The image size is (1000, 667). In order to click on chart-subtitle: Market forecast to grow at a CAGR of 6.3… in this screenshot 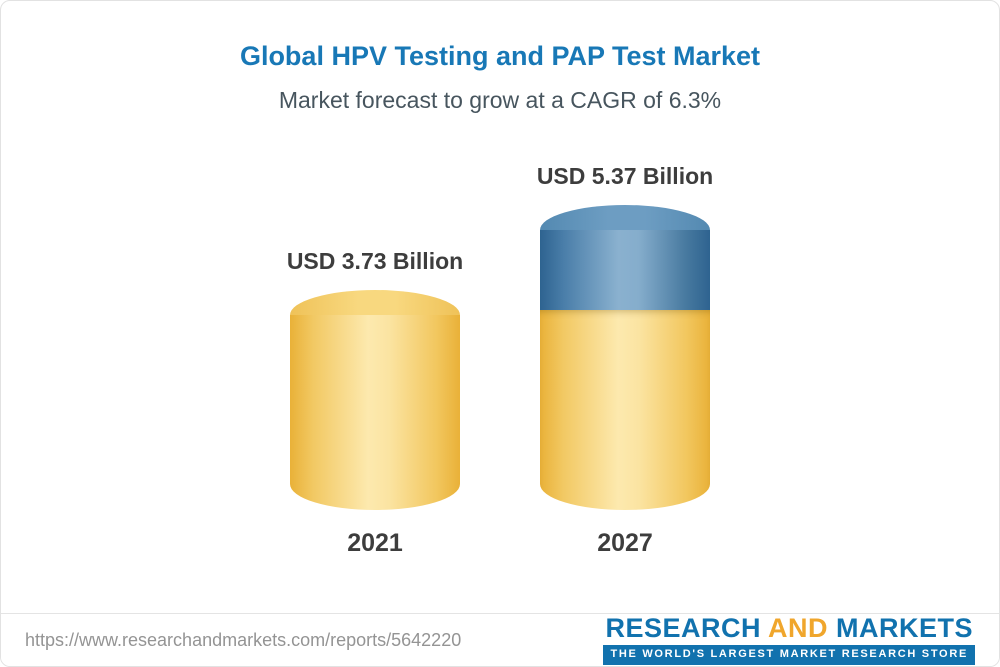, I will do `click(500, 100)`.